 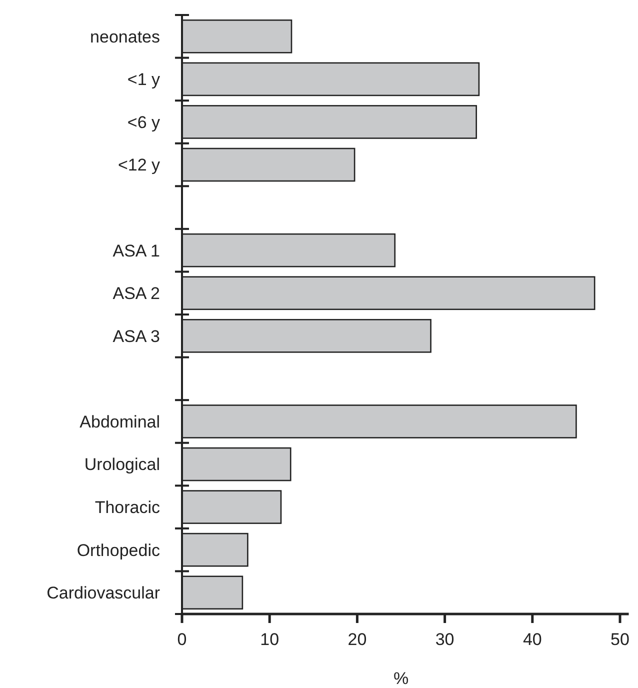 I want to click on x-tick-label: 20, so click(x=357, y=640).